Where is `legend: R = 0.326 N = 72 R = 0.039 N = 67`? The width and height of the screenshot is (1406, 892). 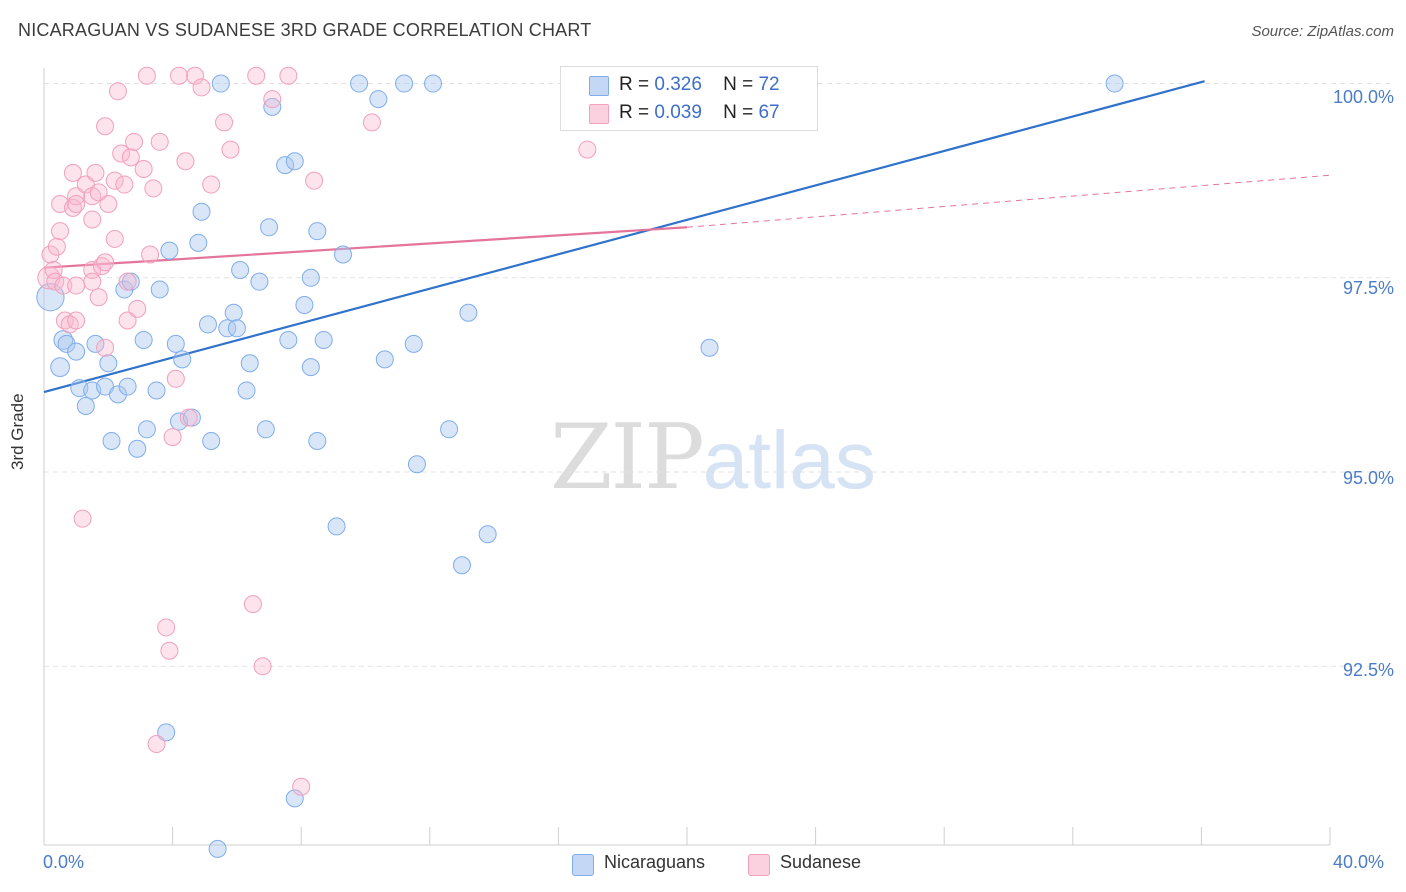 legend: R = 0.326 N = 72 R = 0.039 N = 67 is located at coordinates (689, 98).